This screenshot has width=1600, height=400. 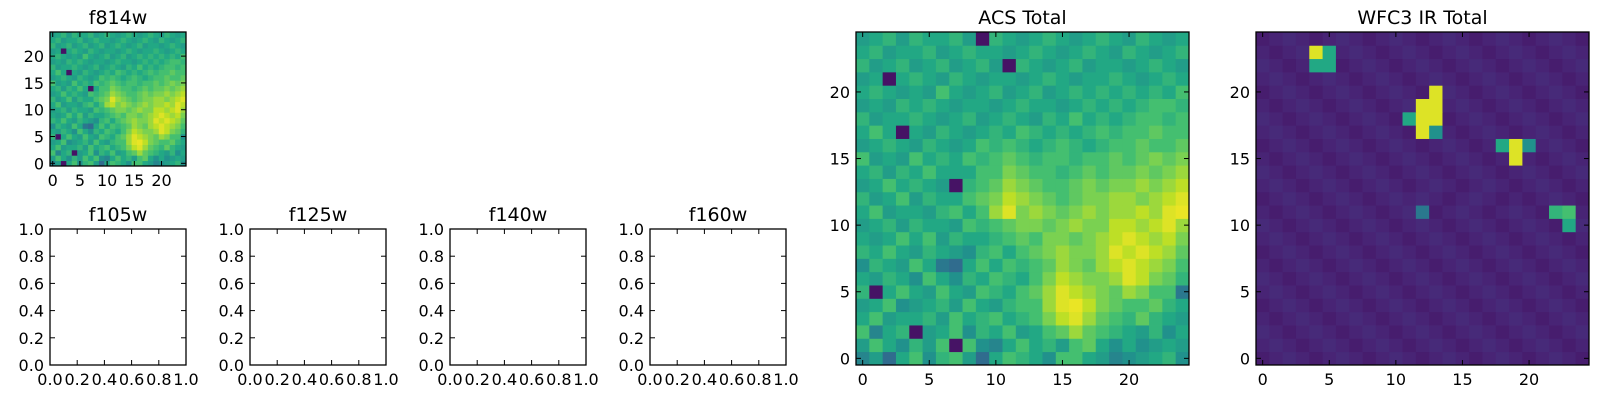 What do you see at coordinates (231, 365) in the screenshot?
I see `y-tick-label: 0.0` at bounding box center [231, 365].